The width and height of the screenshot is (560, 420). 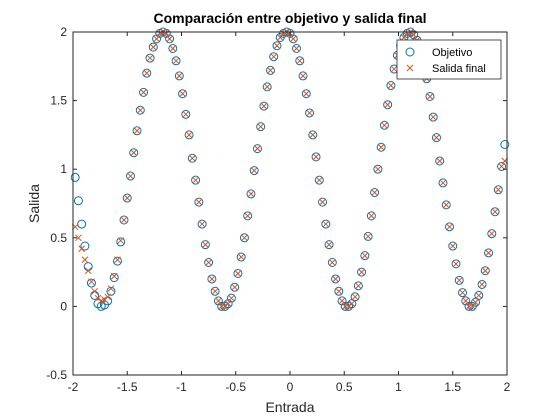 I want to click on legend-salida-label: Salida final, so click(x=459, y=69).